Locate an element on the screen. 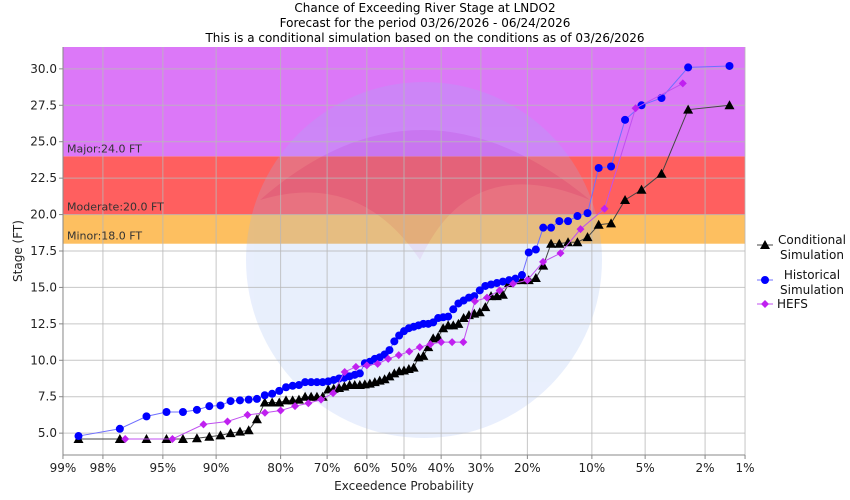 The width and height of the screenshot is (850, 500). legend-label: Historical is located at coordinates (812, 275).